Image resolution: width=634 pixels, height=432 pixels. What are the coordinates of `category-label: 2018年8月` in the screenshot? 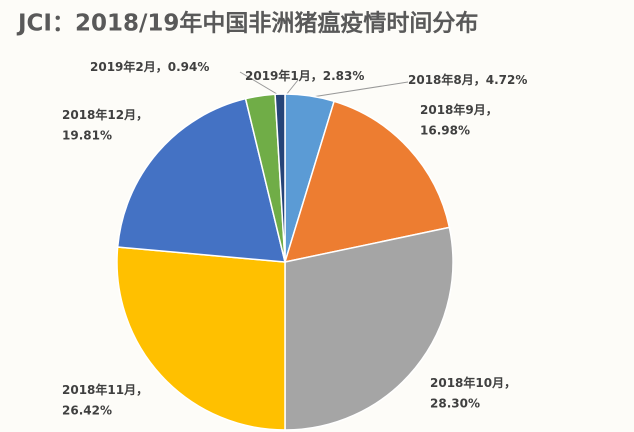 It's located at (441, 79).